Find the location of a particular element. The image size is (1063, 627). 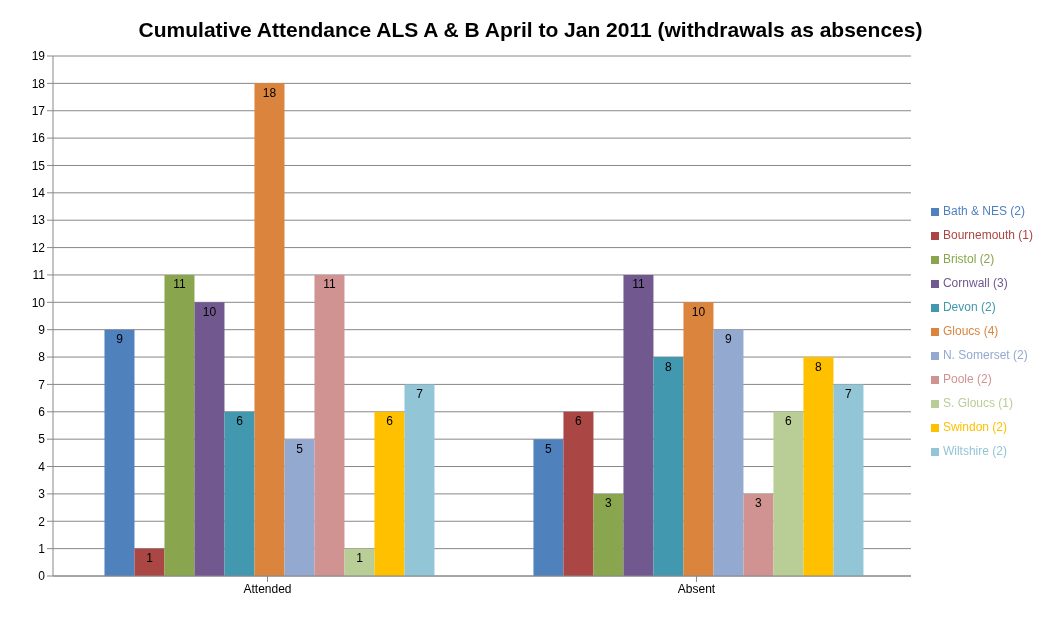

y-tick-label: 5 is located at coordinates (42, 439).